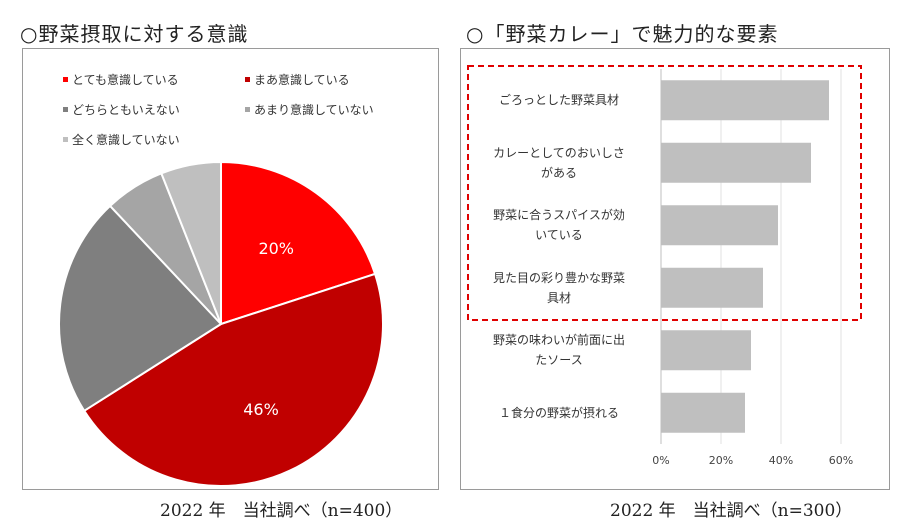  I want to click on bar-category-line: 野菜に合うスパイスが効, so click(559, 215).